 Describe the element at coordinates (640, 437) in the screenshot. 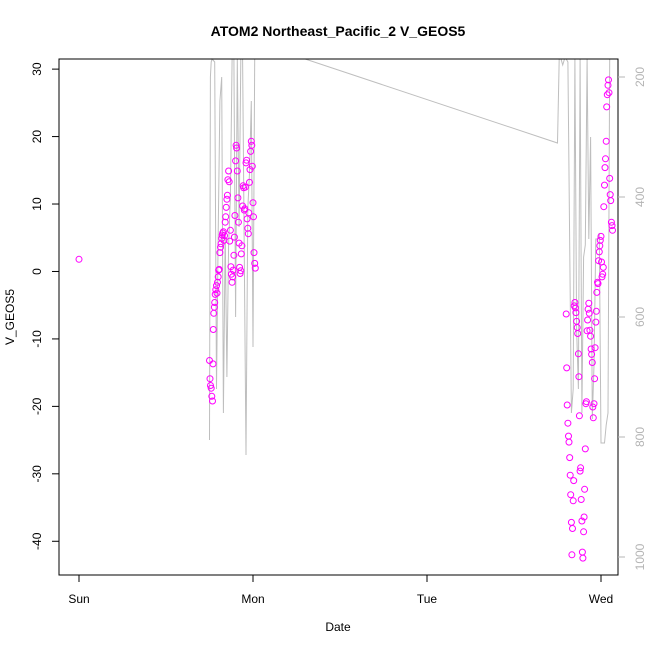

I see `y2-tick-label: 800` at that location.